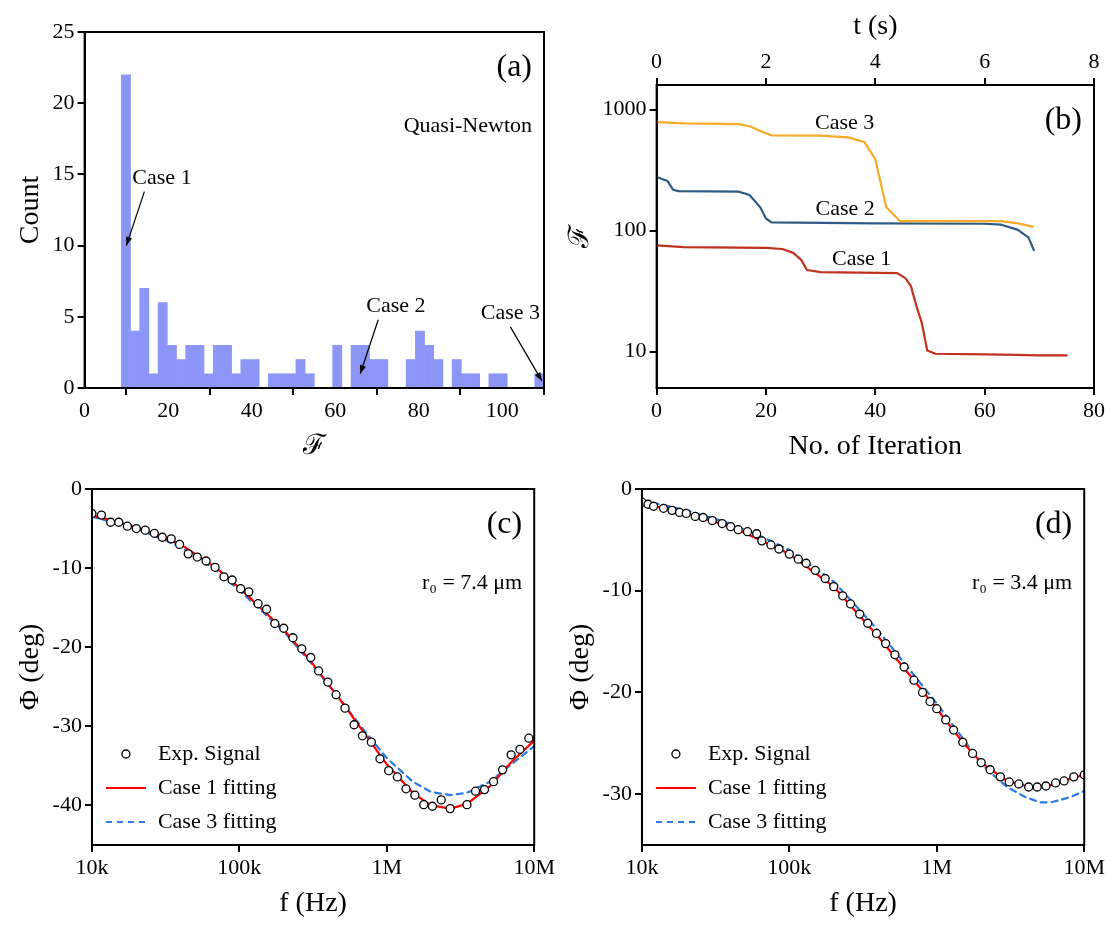 Image resolution: width=1117 pixels, height=931 pixels. I want to click on y-tick-label: 5, so click(69, 315).